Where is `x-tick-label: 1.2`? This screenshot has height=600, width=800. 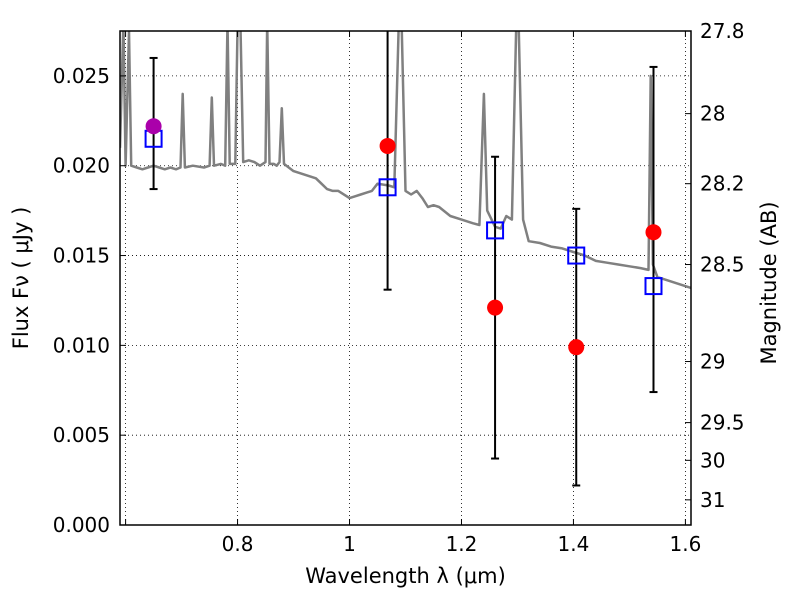 x-tick-label: 1.2 is located at coordinates (462, 544).